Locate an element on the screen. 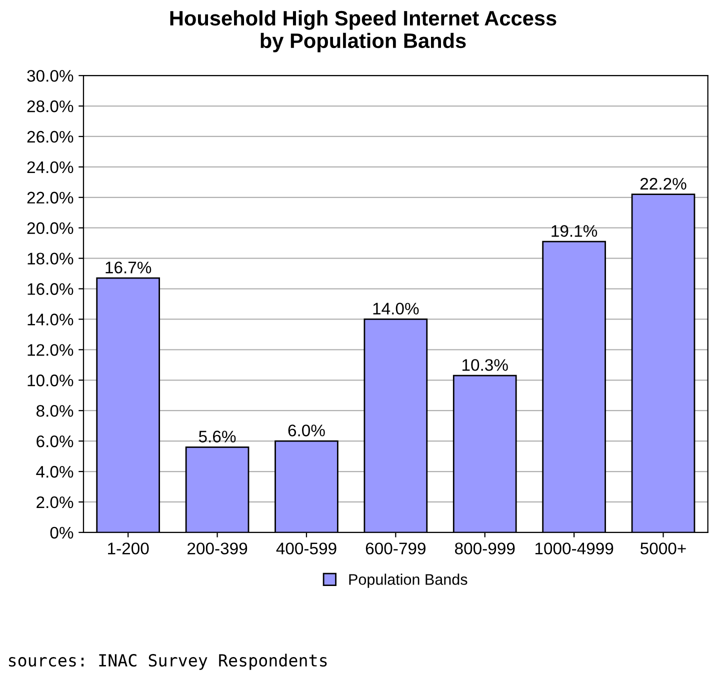 This screenshot has width=726, height=687. legend-label: Population Bands is located at coordinates (408, 581).